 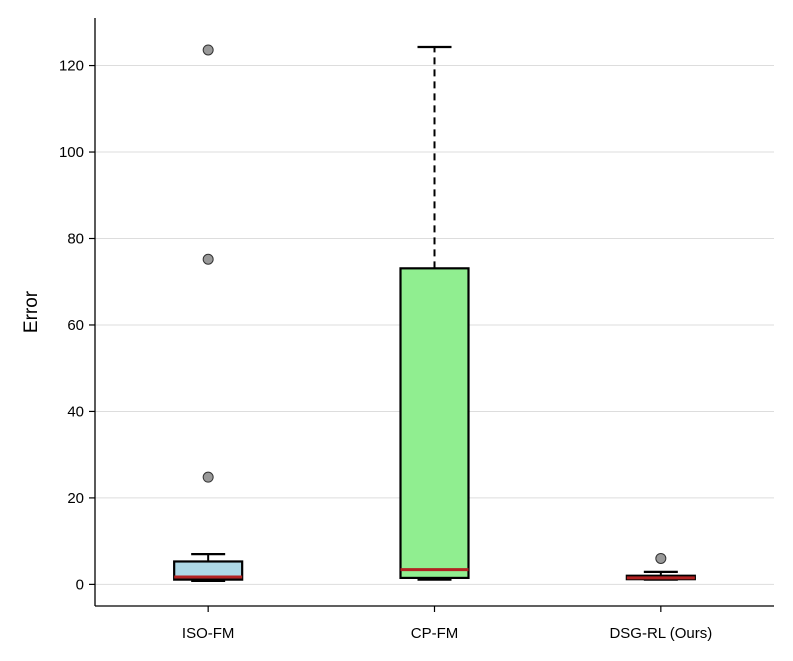 What do you see at coordinates (75, 411) in the screenshot?
I see `y-tick-label: 40` at bounding box center [75, 411].